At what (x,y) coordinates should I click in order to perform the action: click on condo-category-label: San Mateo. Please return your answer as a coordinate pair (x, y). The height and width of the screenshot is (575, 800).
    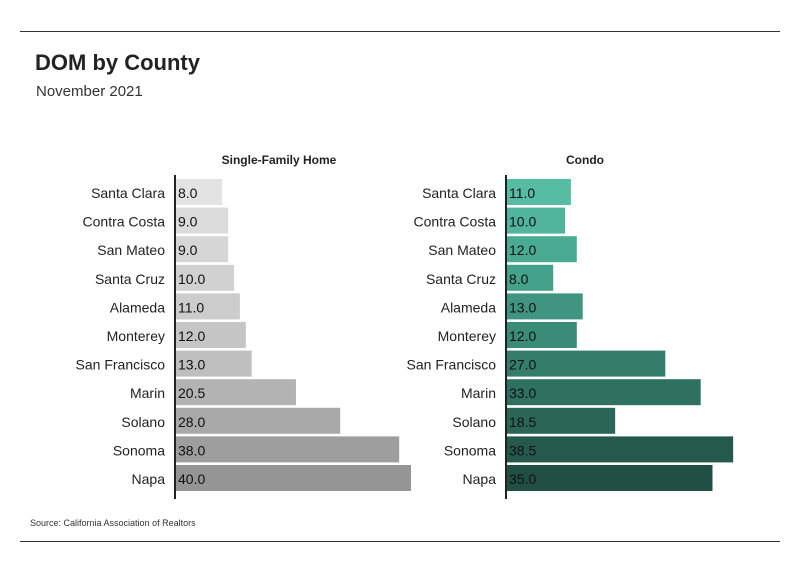
    Looking at the image, I should click on (462, 250).